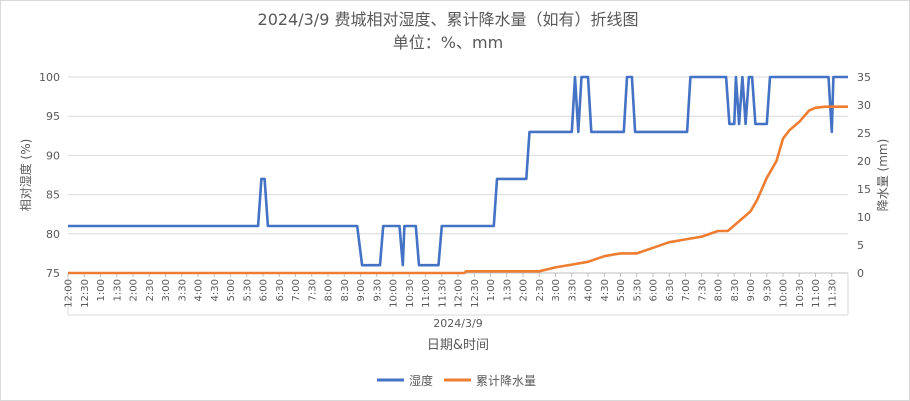 This screenshot has height=401, width=910. Describe the element at coordinates (864, 161) in the screenshot. I see `y-right-tick-label: 20` at that location.